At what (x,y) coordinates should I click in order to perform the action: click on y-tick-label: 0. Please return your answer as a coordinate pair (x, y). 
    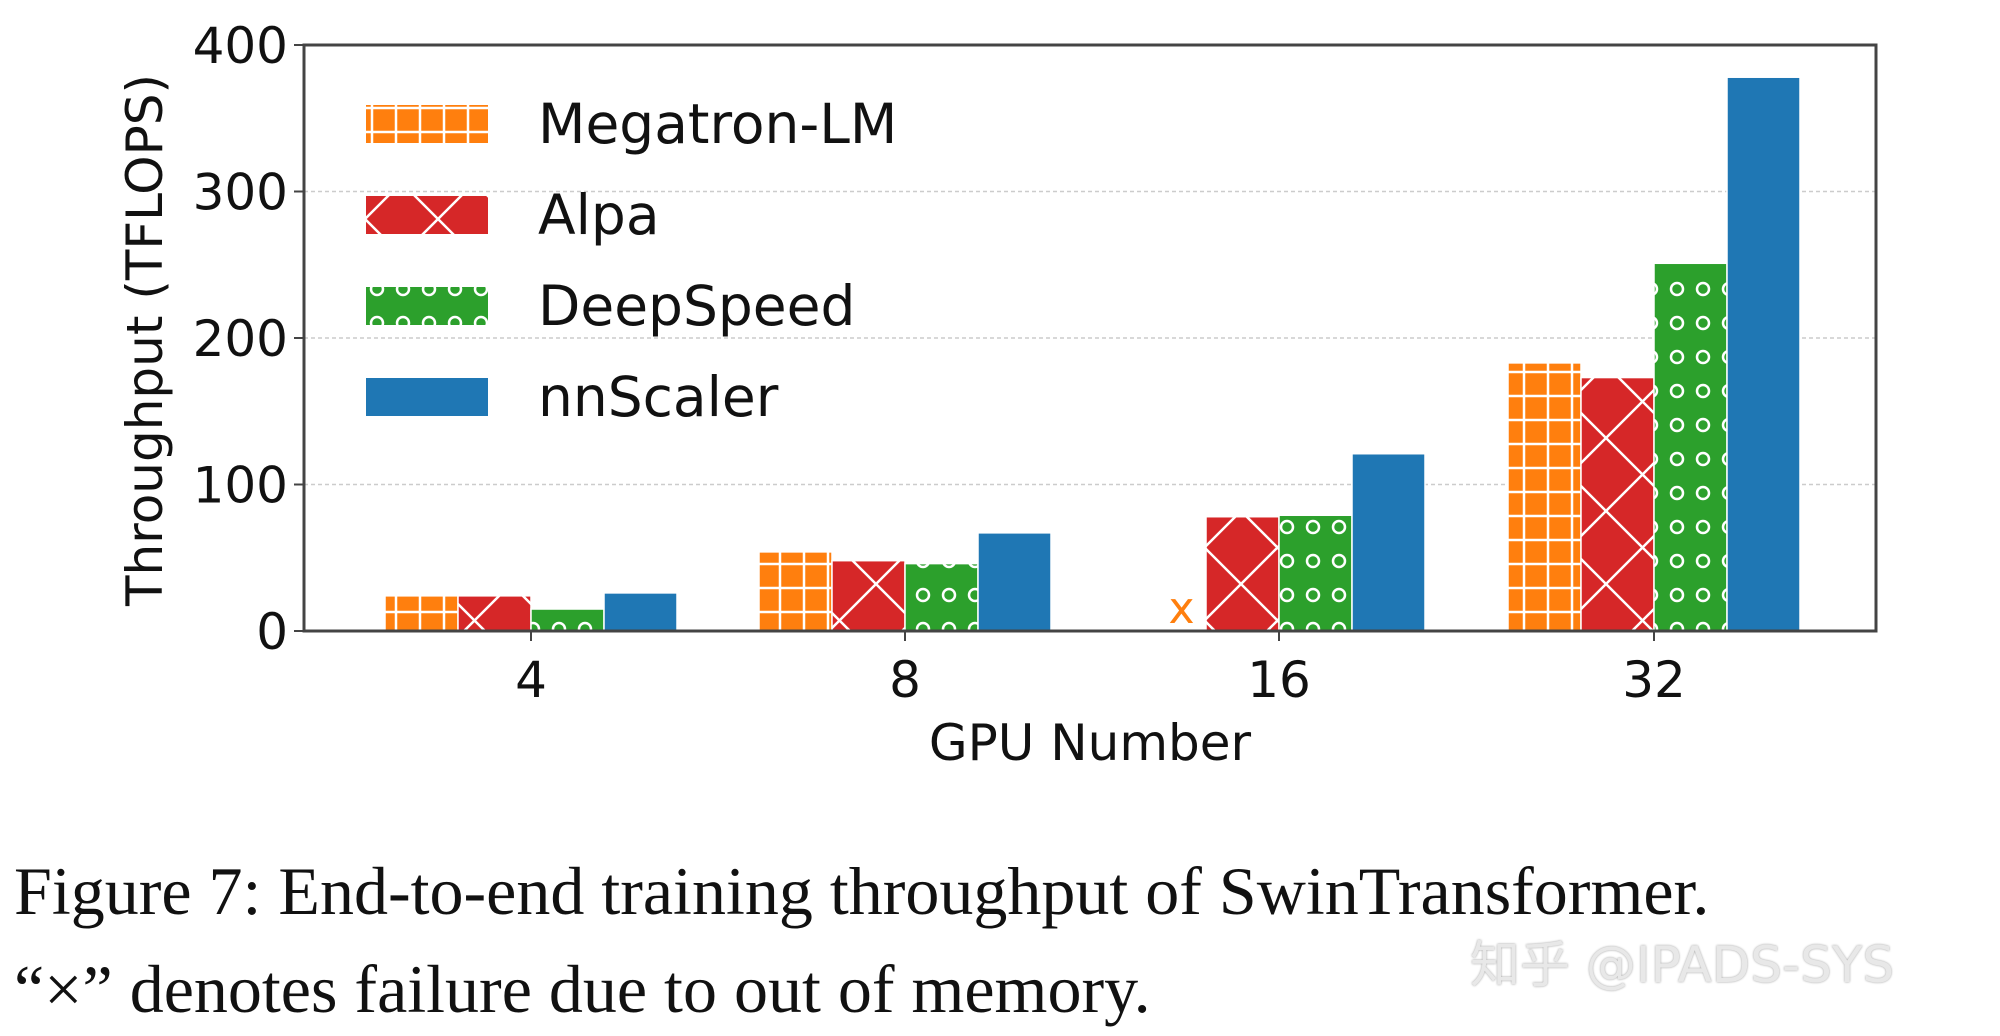
    Looking at the image, I should click on (272, 632).